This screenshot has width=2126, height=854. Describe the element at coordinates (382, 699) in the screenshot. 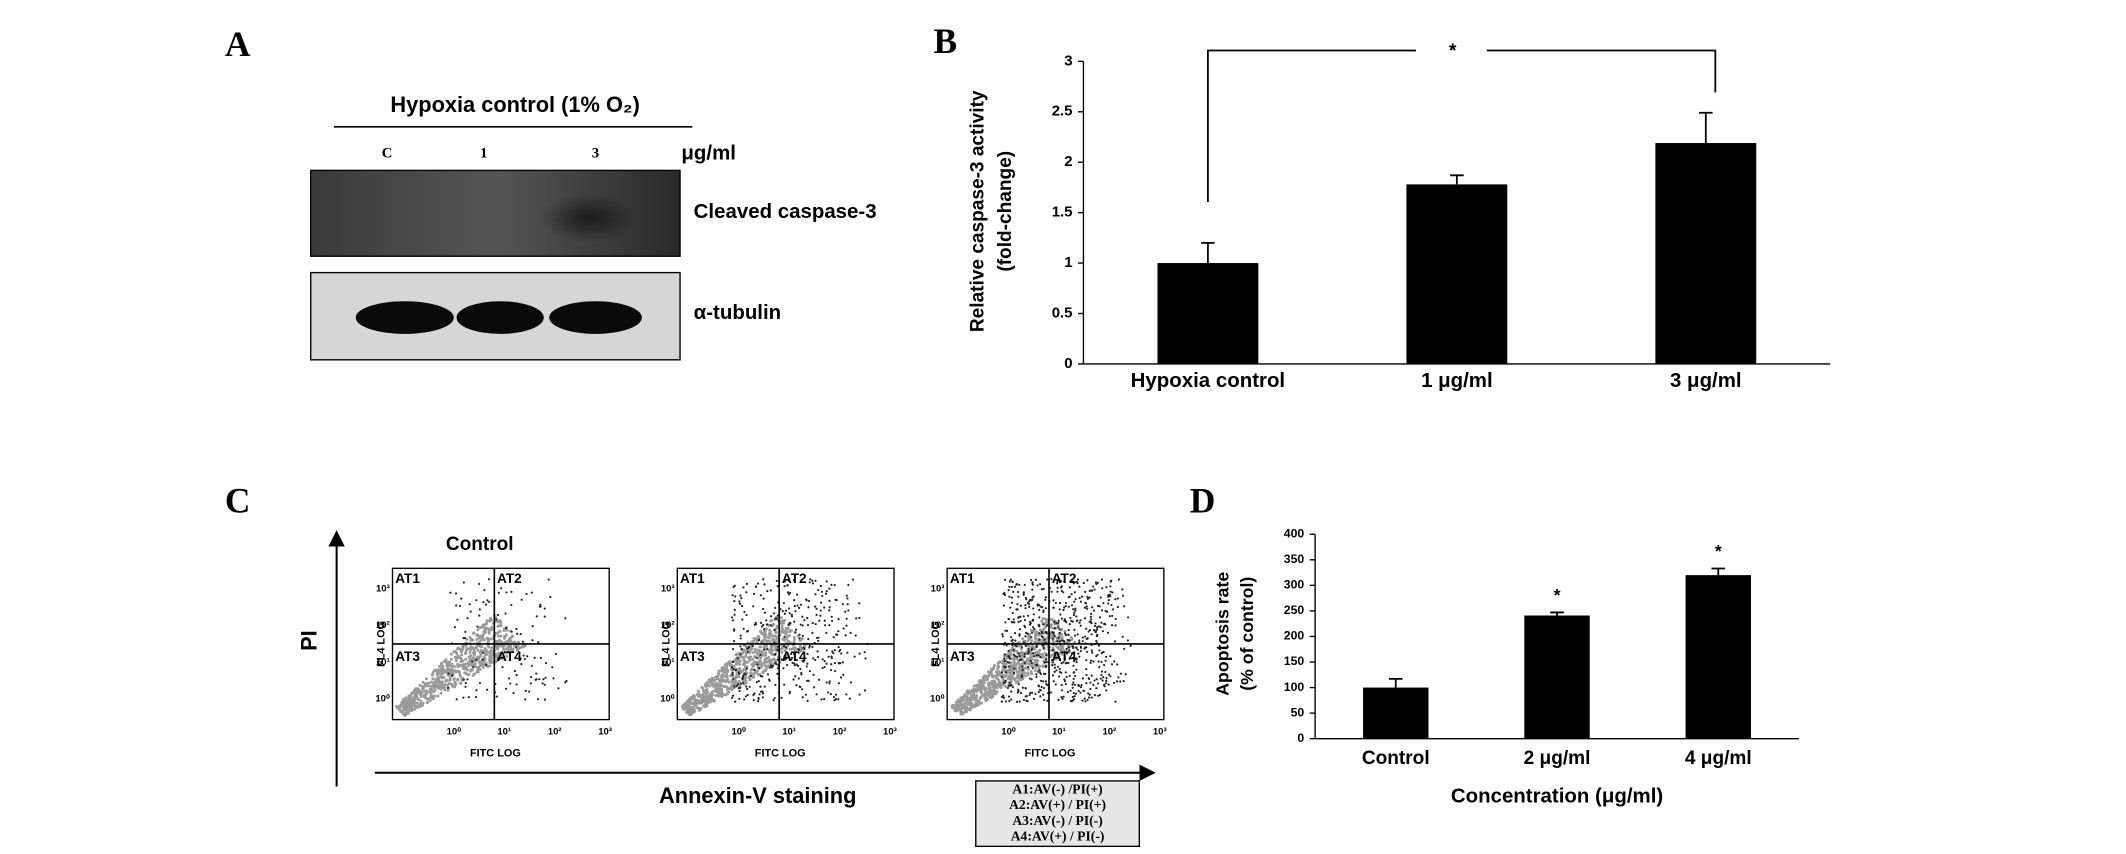

I see `tick-label: 10⁰` at that location.